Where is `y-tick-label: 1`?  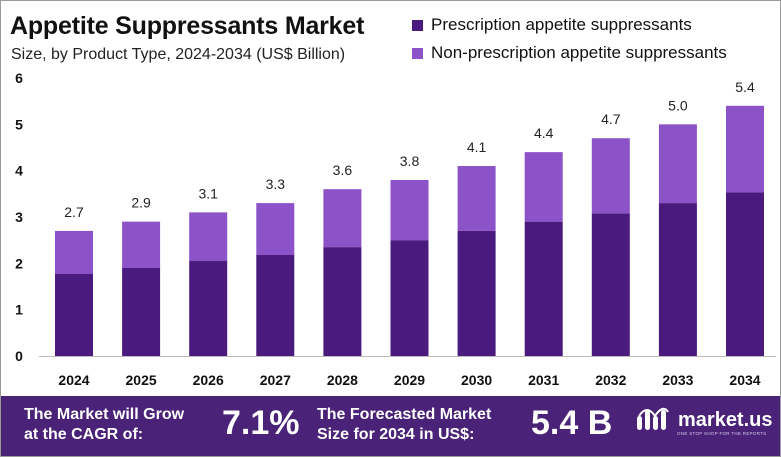
y-tick-label: 1 is located at coordinates (19, 310).